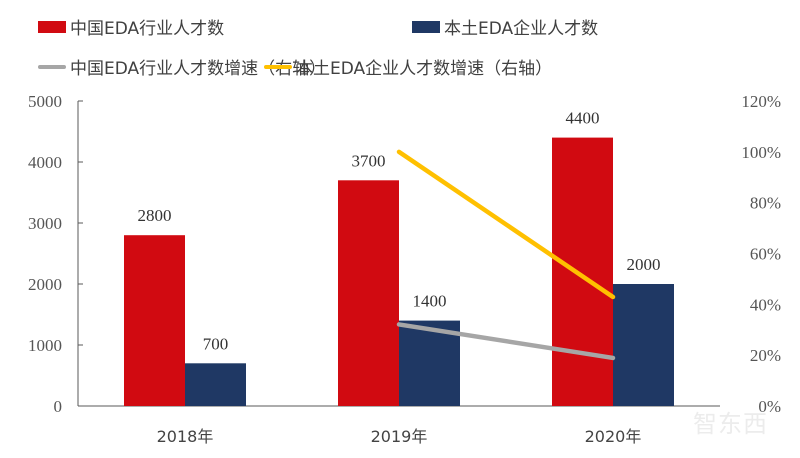 The height and width of the screenshot is (458, 800). I want to click on legend-label: 本土EDA企业人才数, so click(521, 29).